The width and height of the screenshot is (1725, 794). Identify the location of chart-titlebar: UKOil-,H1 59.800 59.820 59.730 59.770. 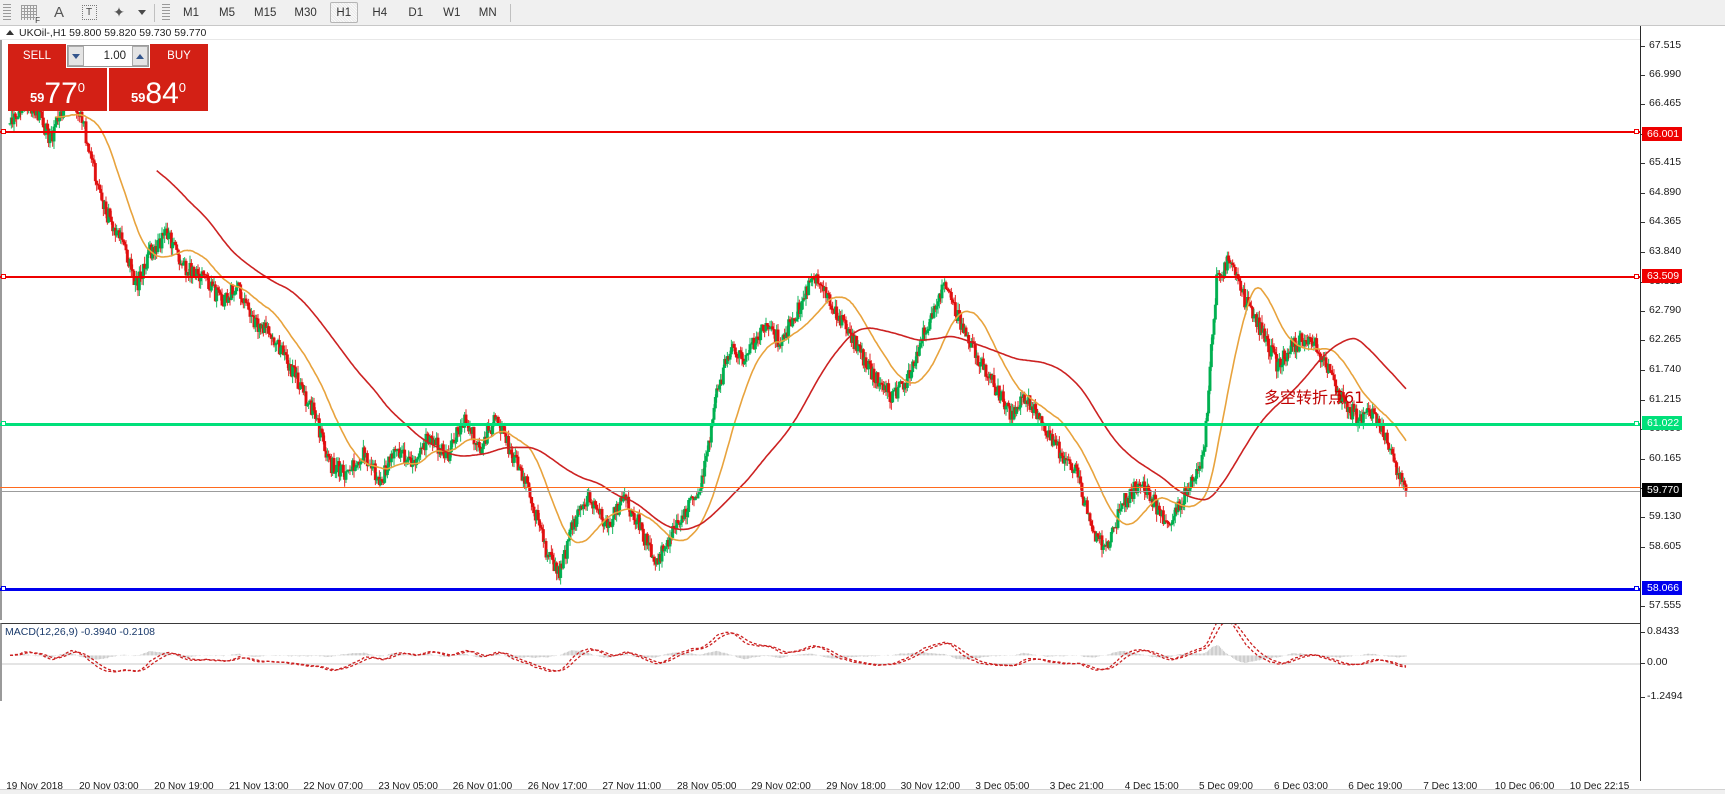
(862, 33).